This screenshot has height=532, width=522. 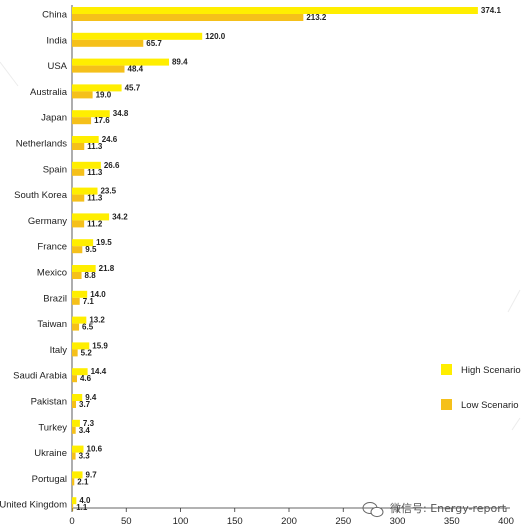 I want to click on bar-low-scenario-south-korea, so click(x=78, y=198).